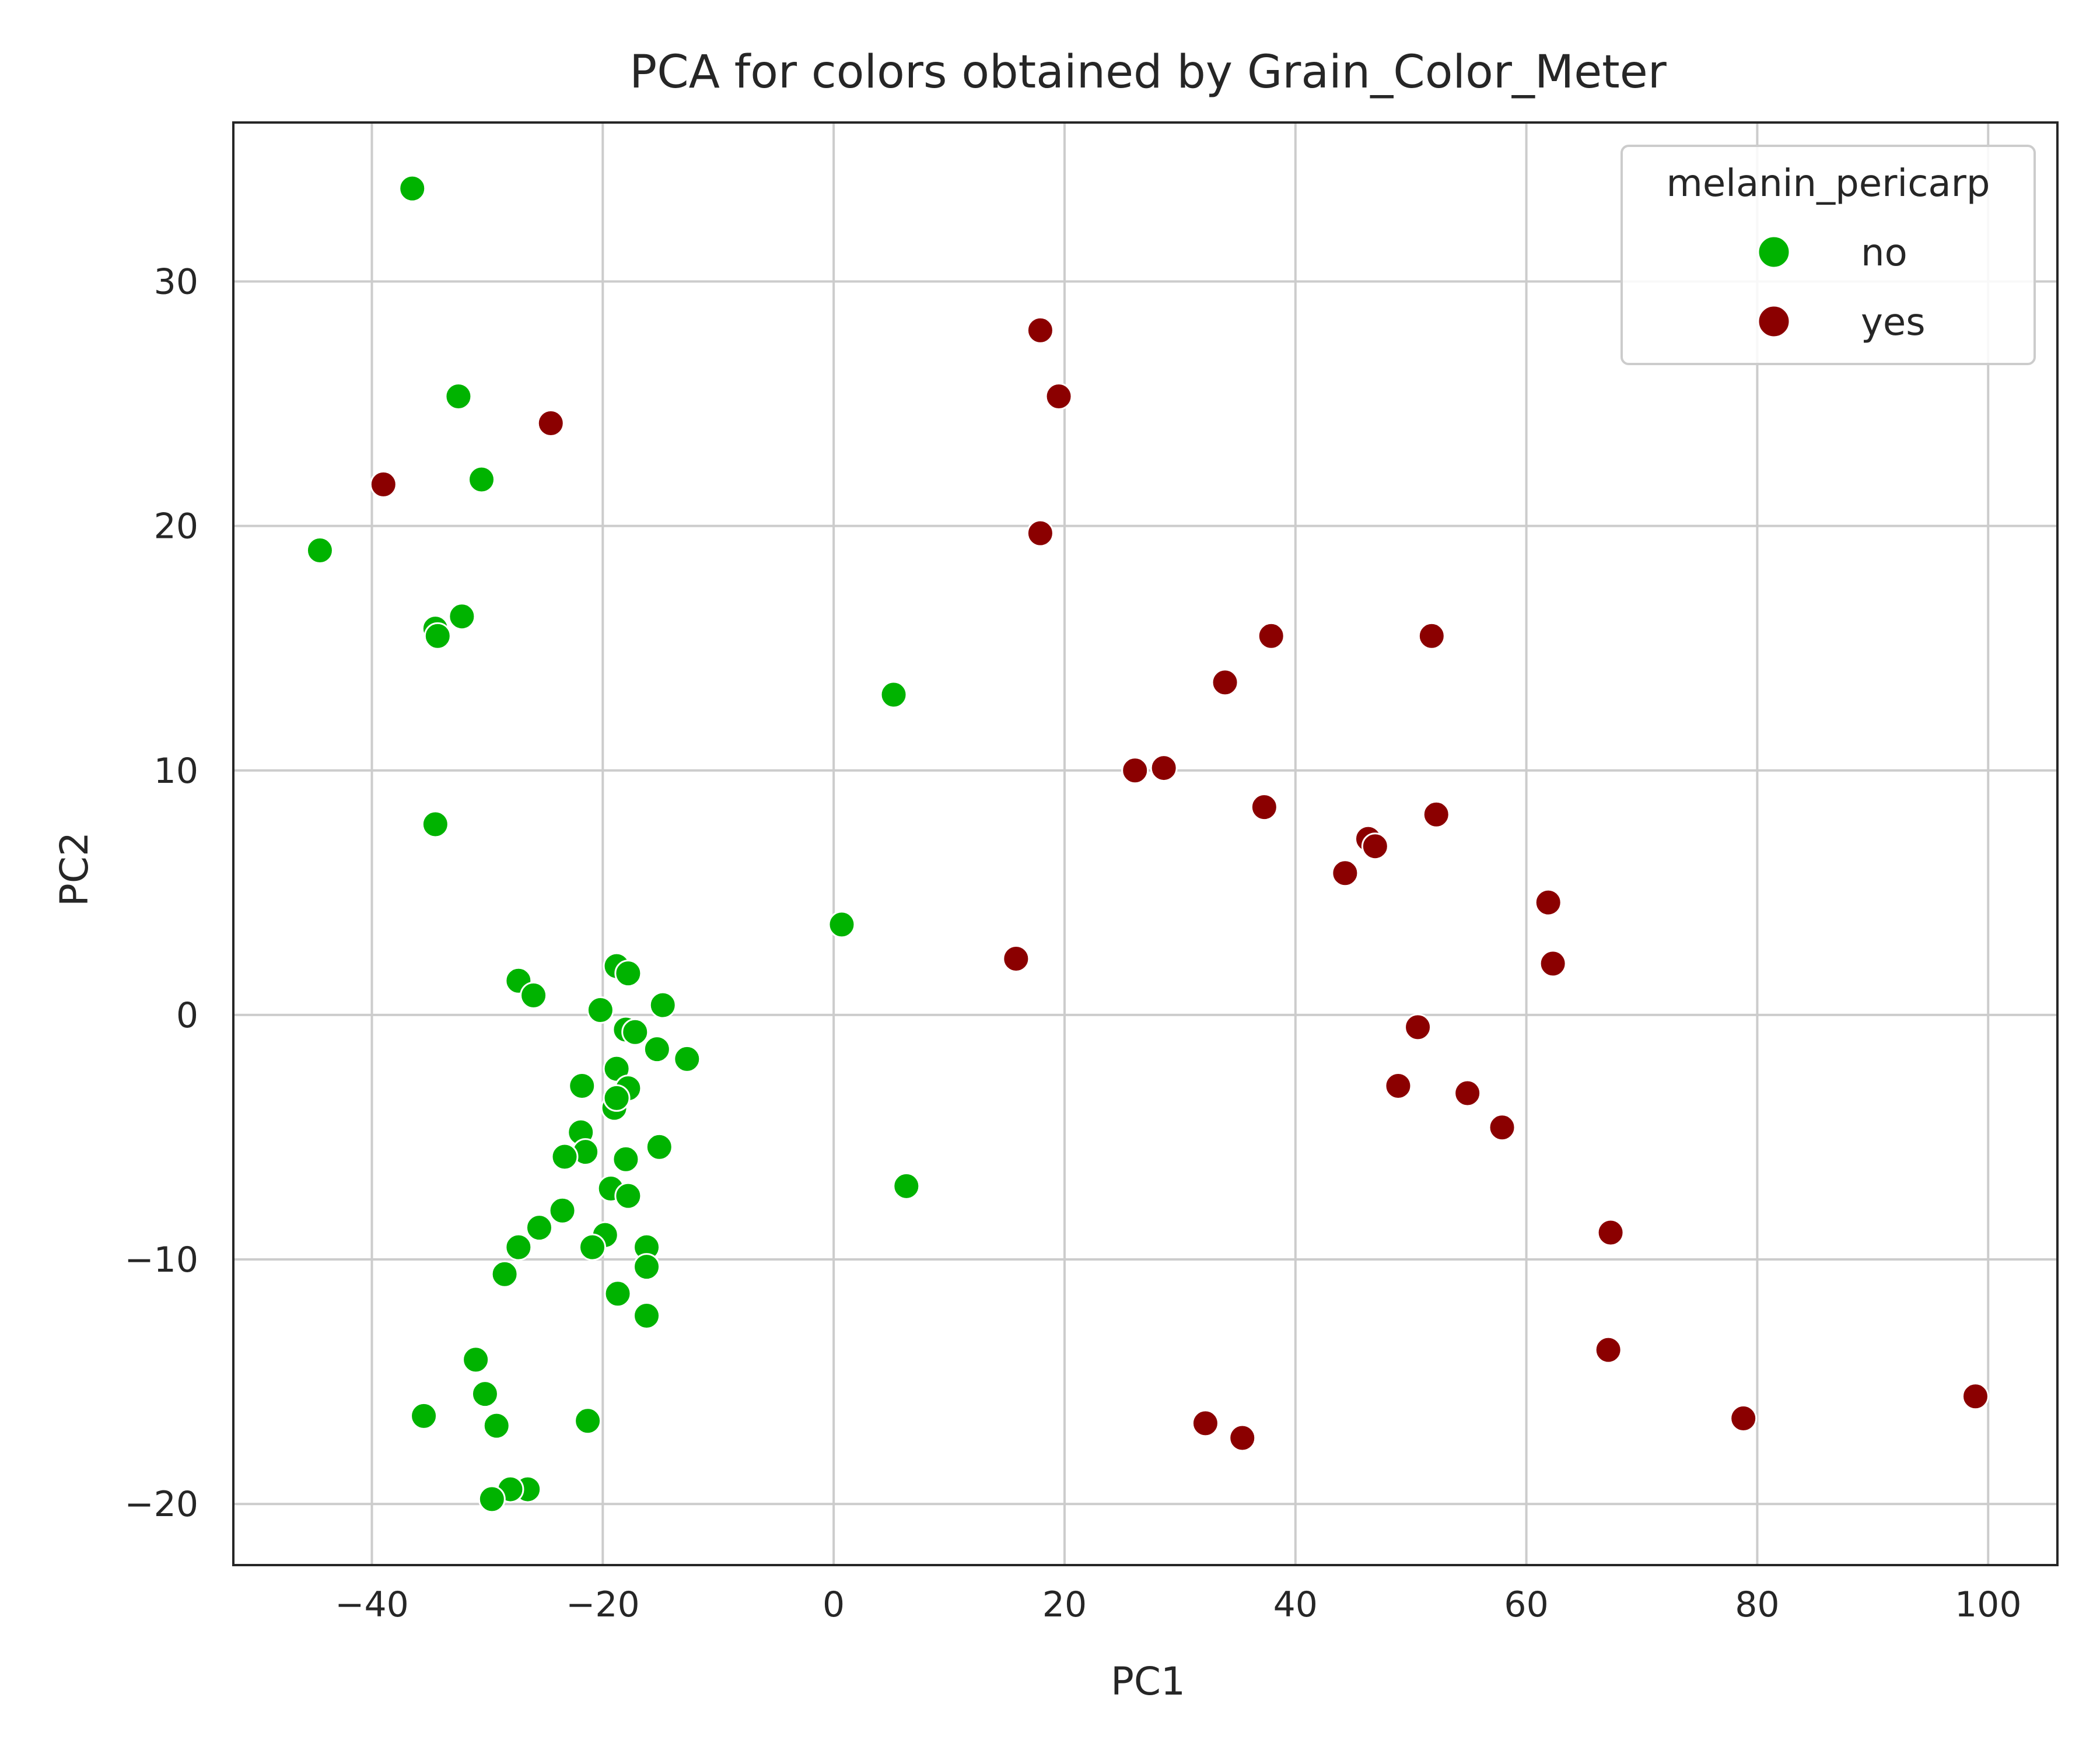 Image resolution: width=2100 pixels, height=1750 pixels. What do you see at coordinates (1148, 1681) in the screenshot?
I see `x-axis-label: PC1` at bounding box center [1148, 1681].